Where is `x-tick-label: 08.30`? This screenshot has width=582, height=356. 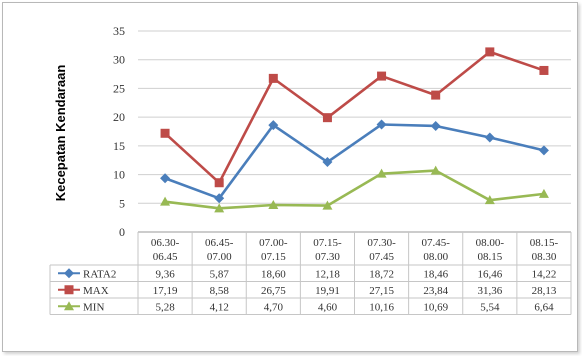
x-tick-label: 08.30 is located at coordinates (544, 257).